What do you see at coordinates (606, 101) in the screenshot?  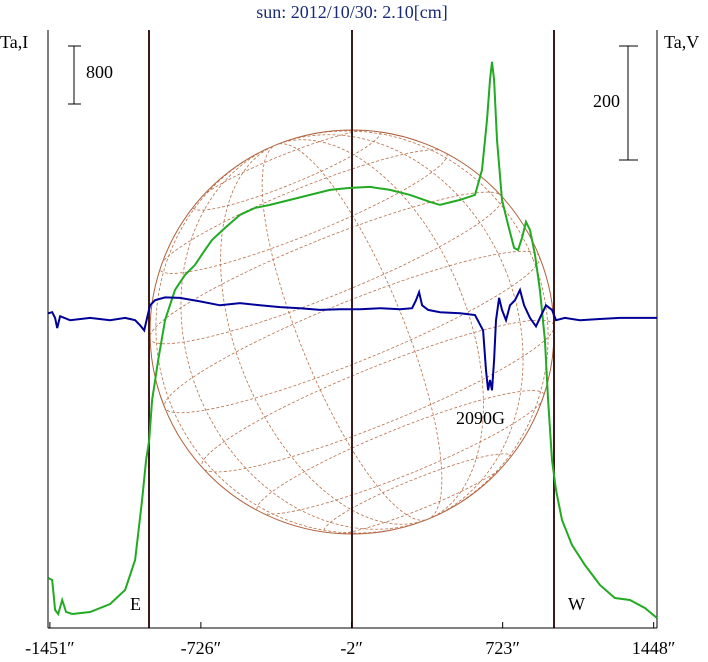 I see `scale-label-right: 200` at bounding box center [606, 101].